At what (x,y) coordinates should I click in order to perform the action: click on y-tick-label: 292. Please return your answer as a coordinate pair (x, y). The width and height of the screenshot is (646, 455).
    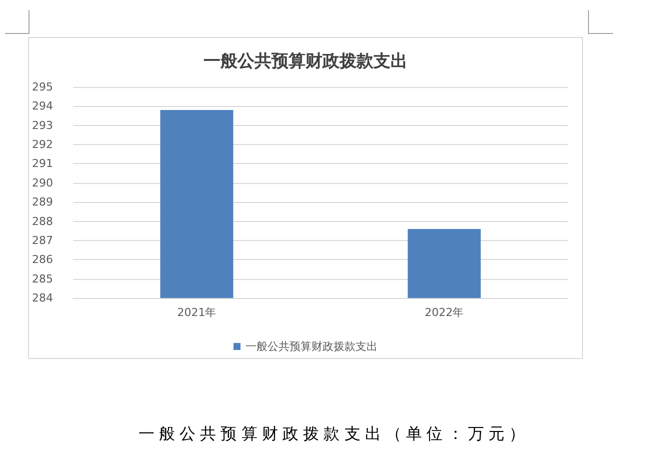
    Looking at the image, I should click on (42, 145).